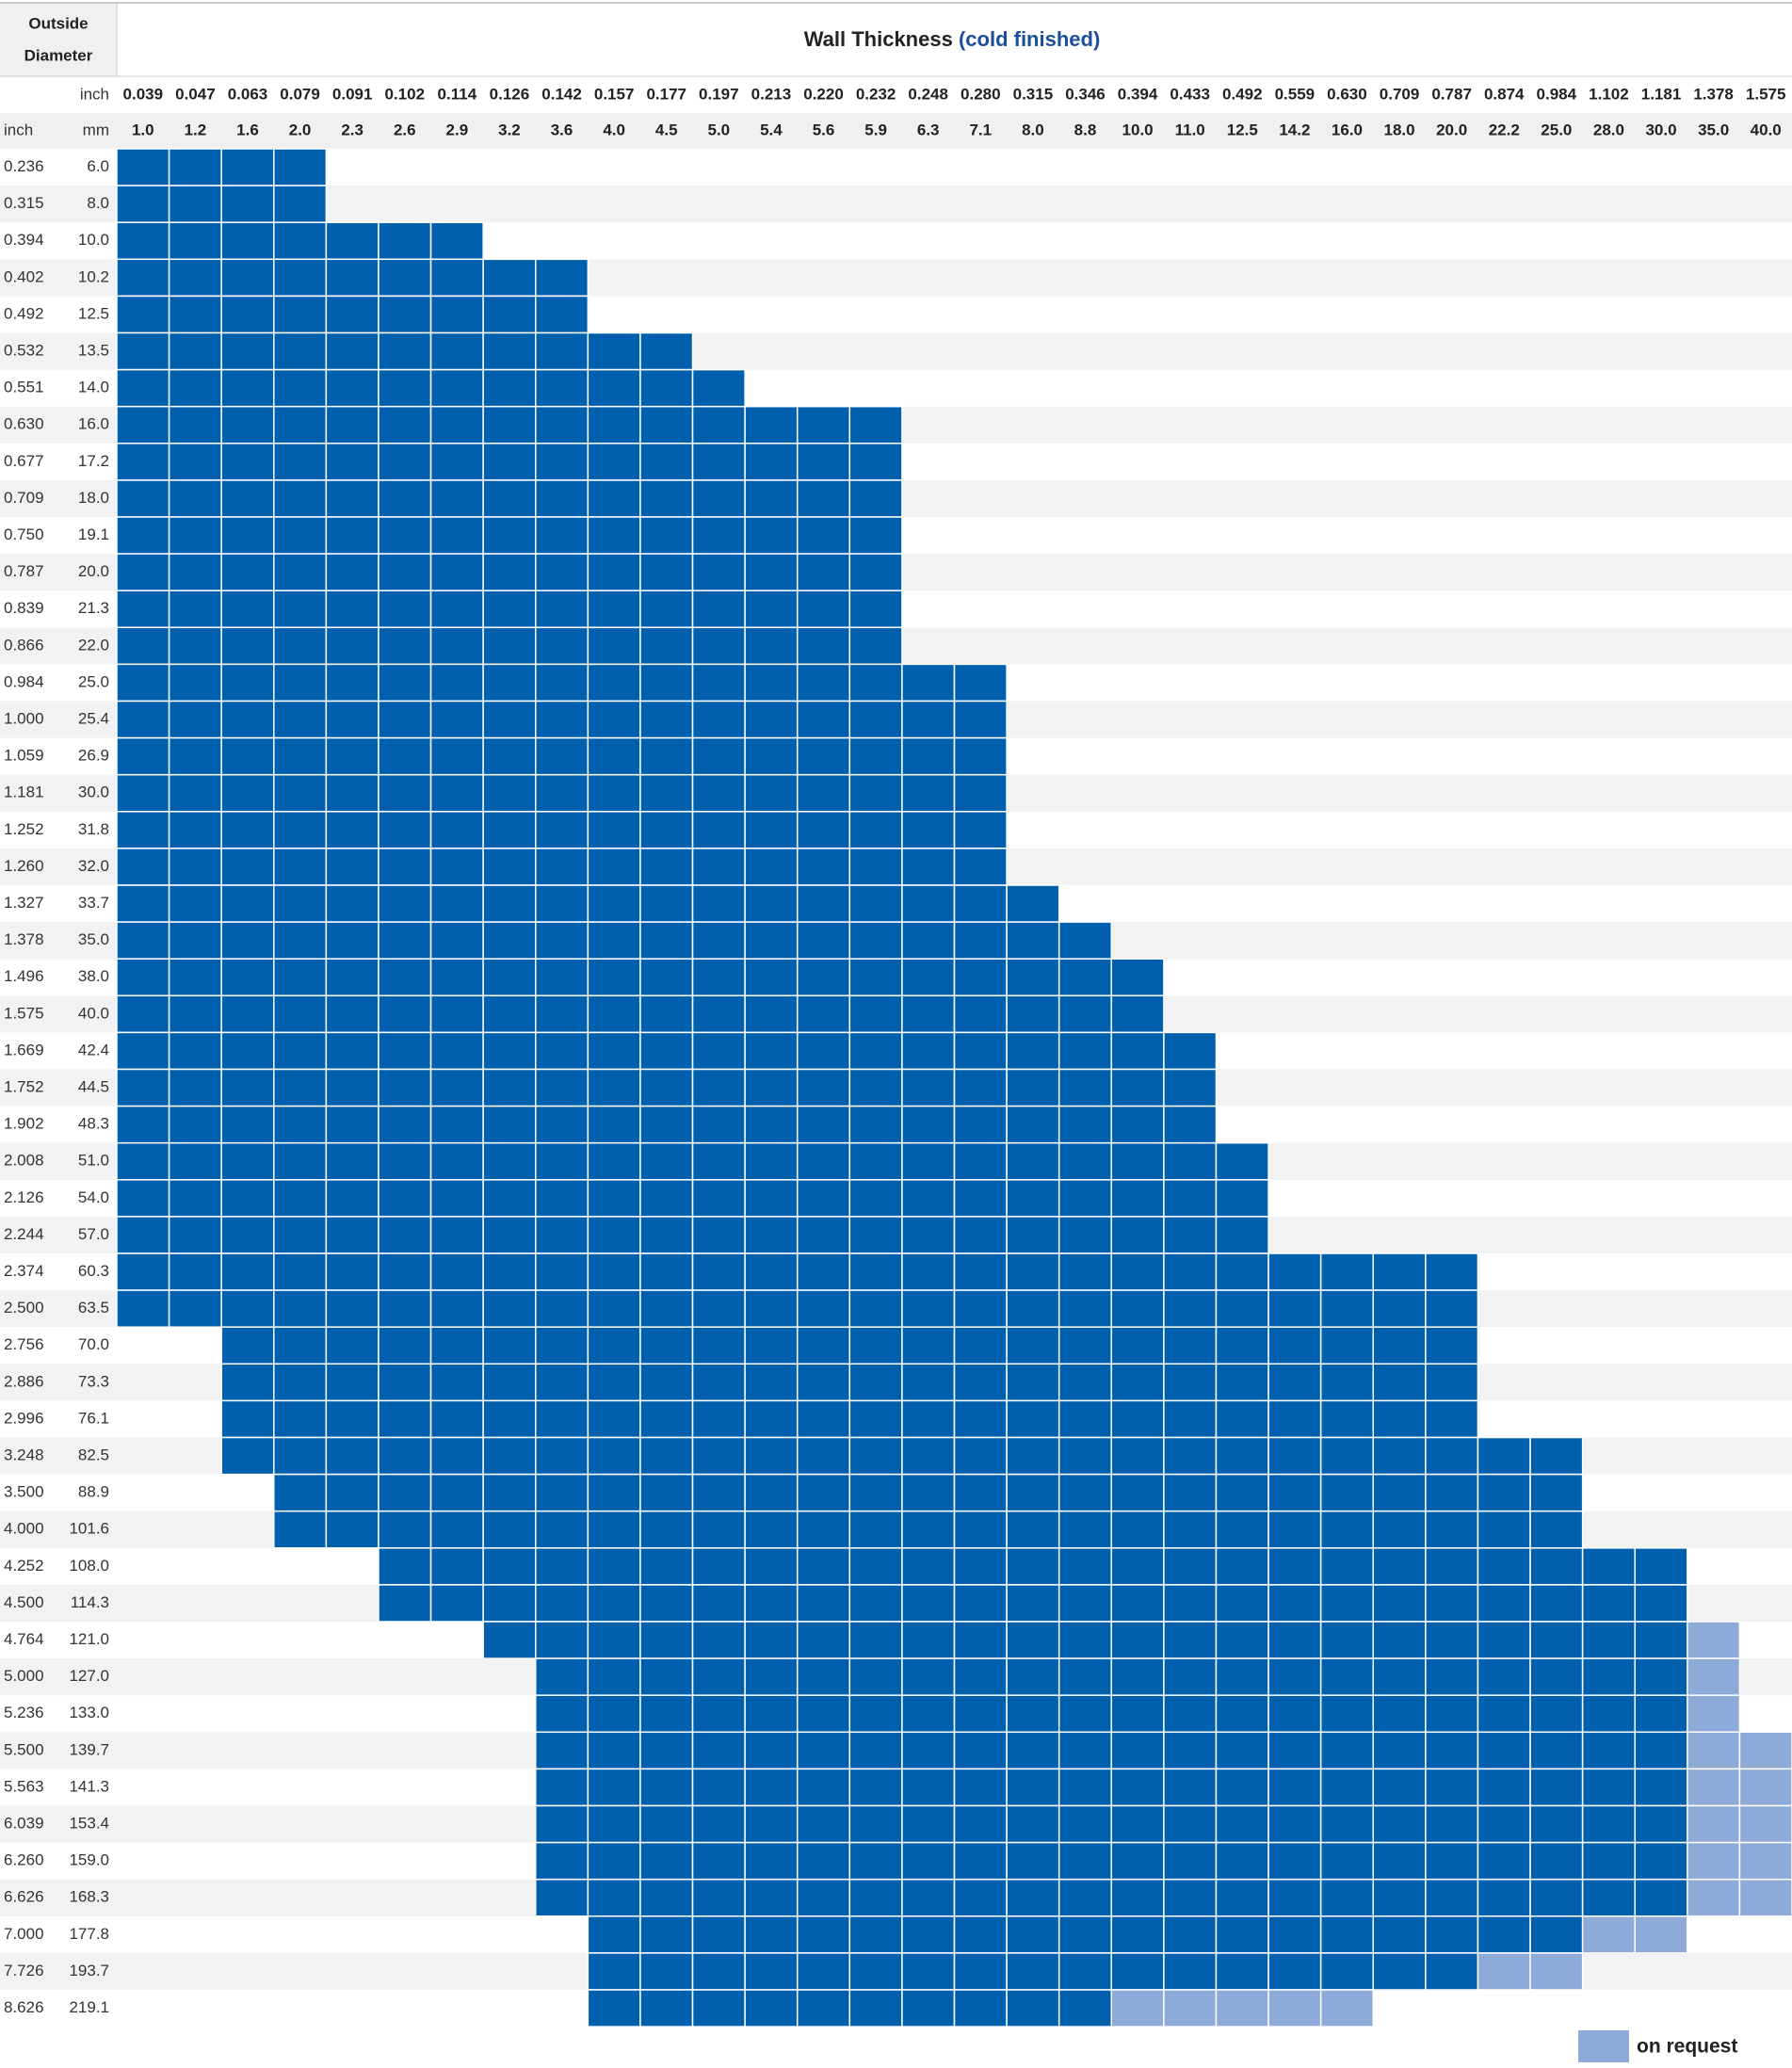 This screenshot has width=1792, height=2068. What do you see at coordinates (457, 94) in the screenshot?
I see `column-inch: 0.114` at bounding box center [457, 94].